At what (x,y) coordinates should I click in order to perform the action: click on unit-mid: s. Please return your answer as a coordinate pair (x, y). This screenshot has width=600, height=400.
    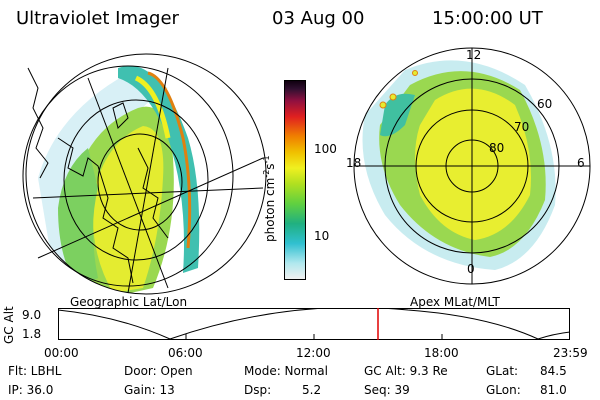
    Looking at the image, I should click on (270, 166).